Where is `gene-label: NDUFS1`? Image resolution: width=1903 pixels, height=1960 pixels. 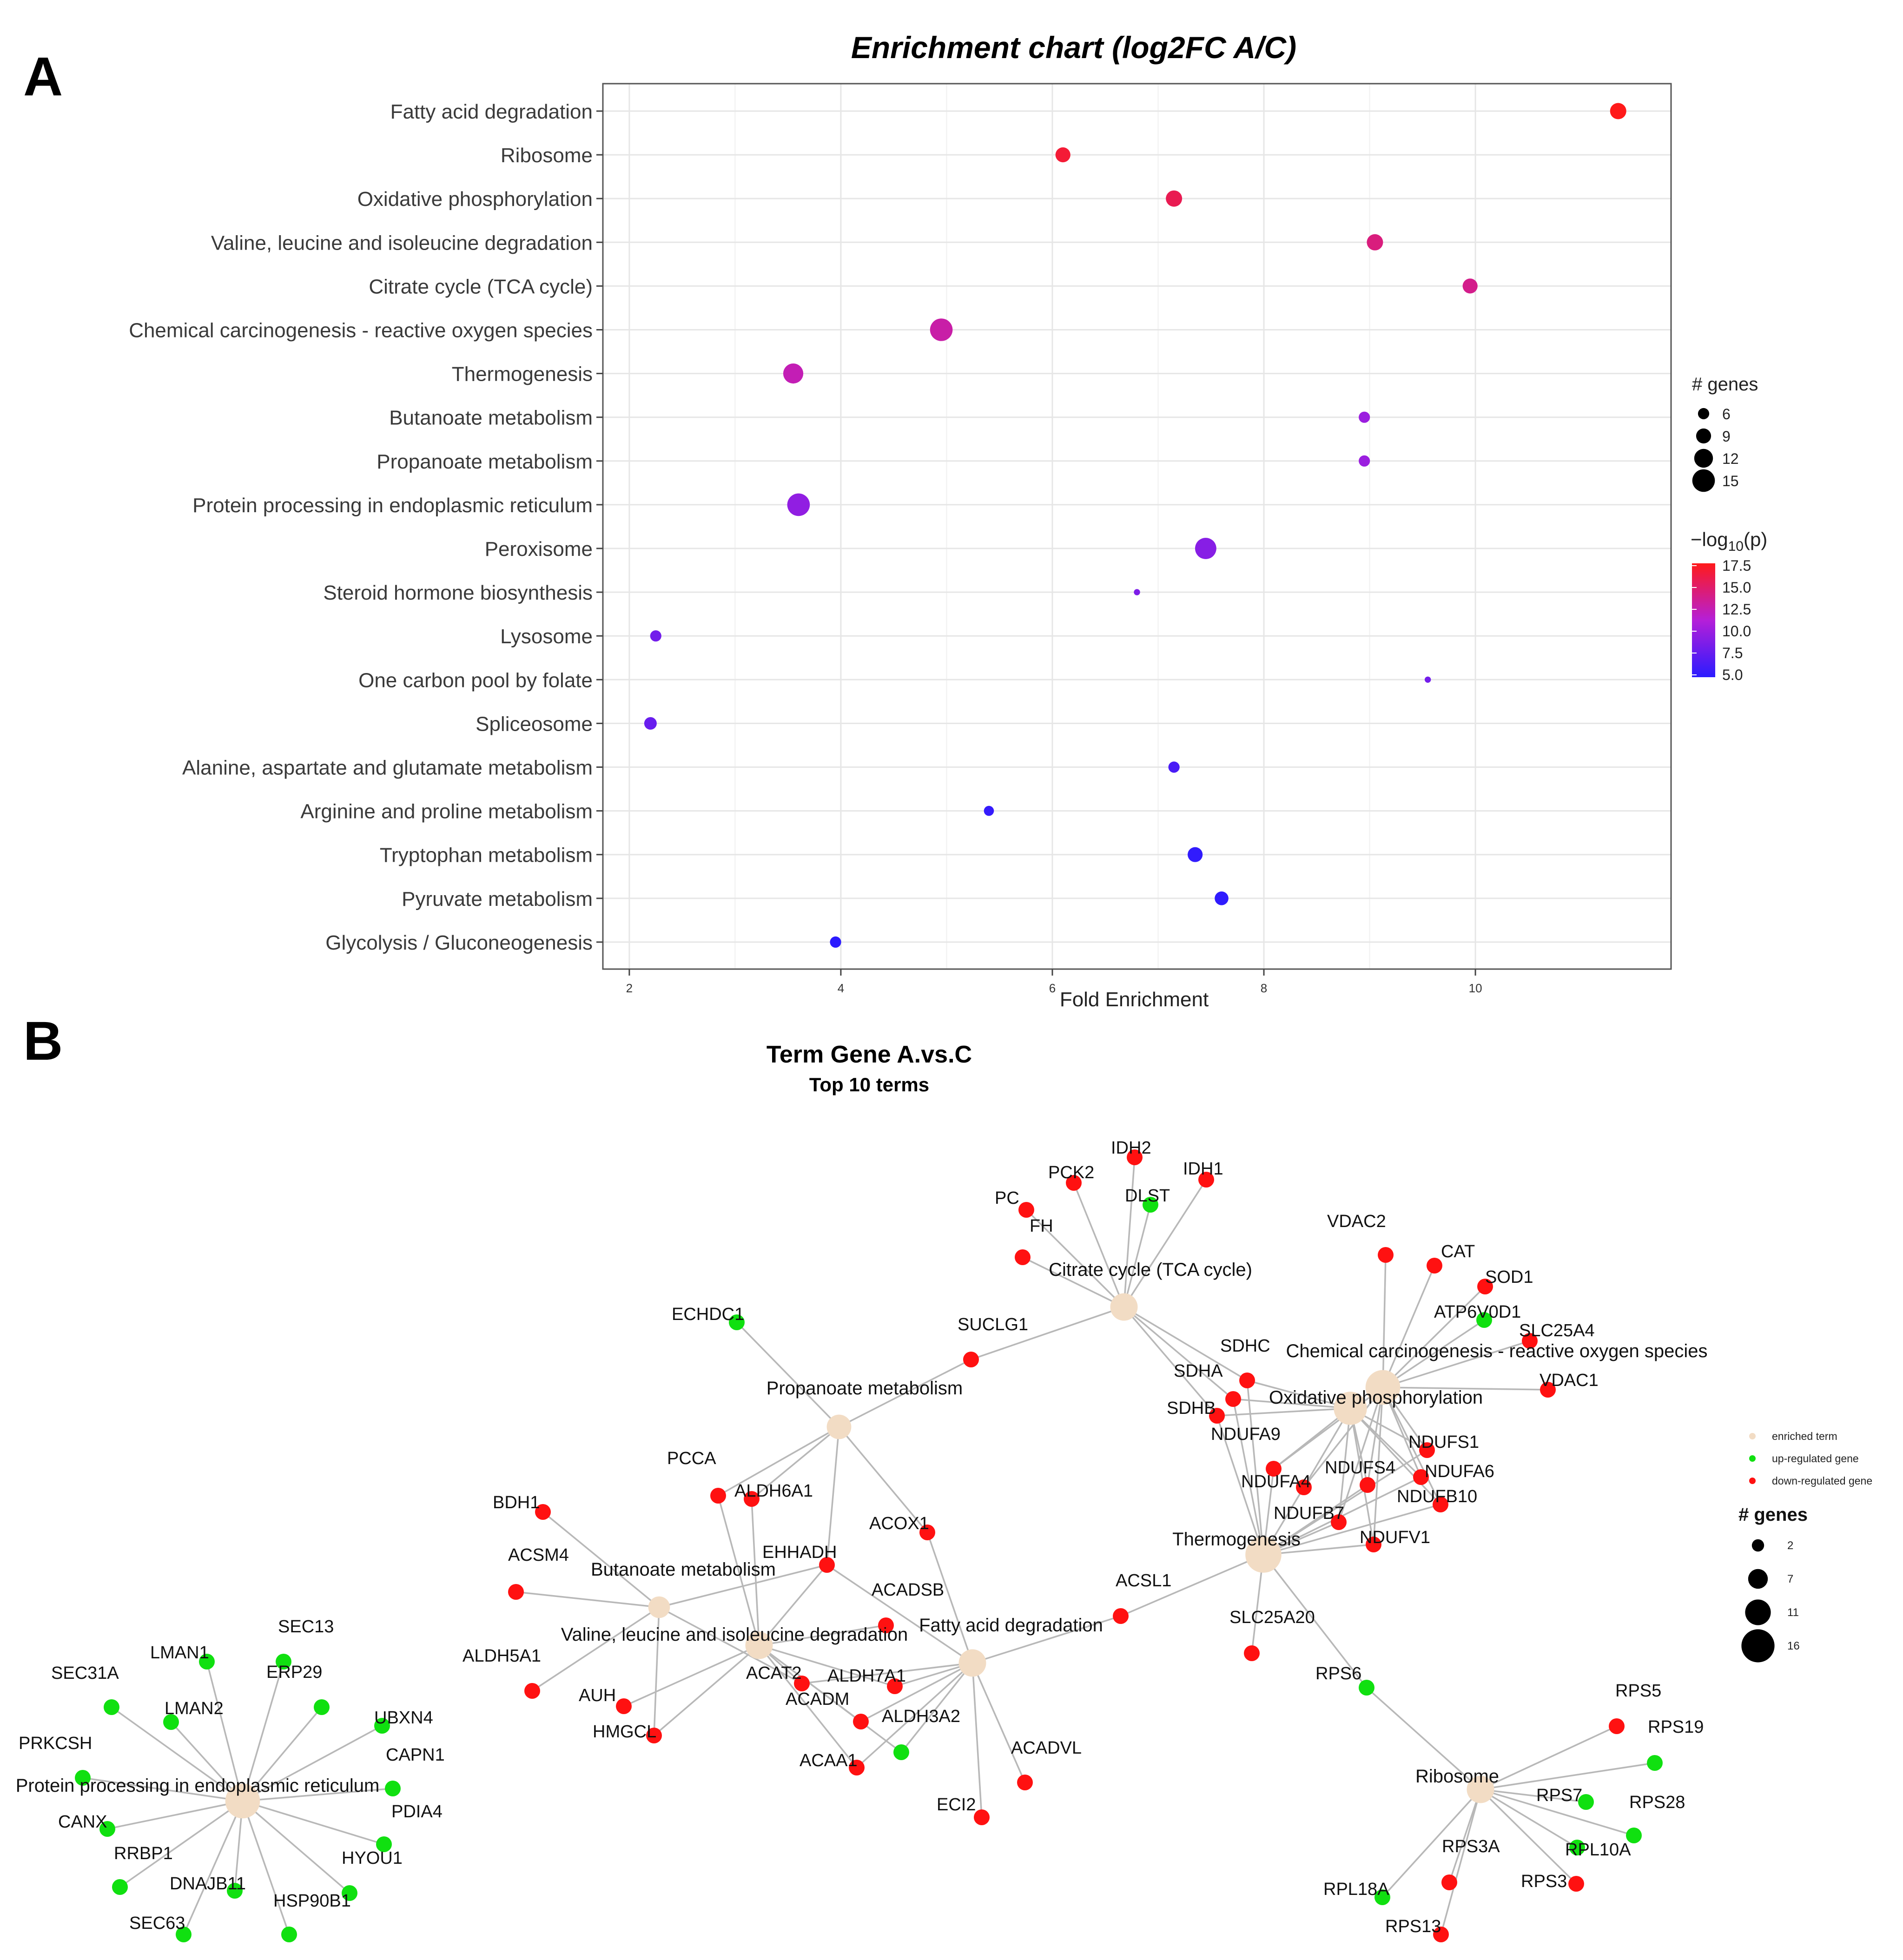 gene-label: NDUFS1 is located at coordinates (1444, 1442).